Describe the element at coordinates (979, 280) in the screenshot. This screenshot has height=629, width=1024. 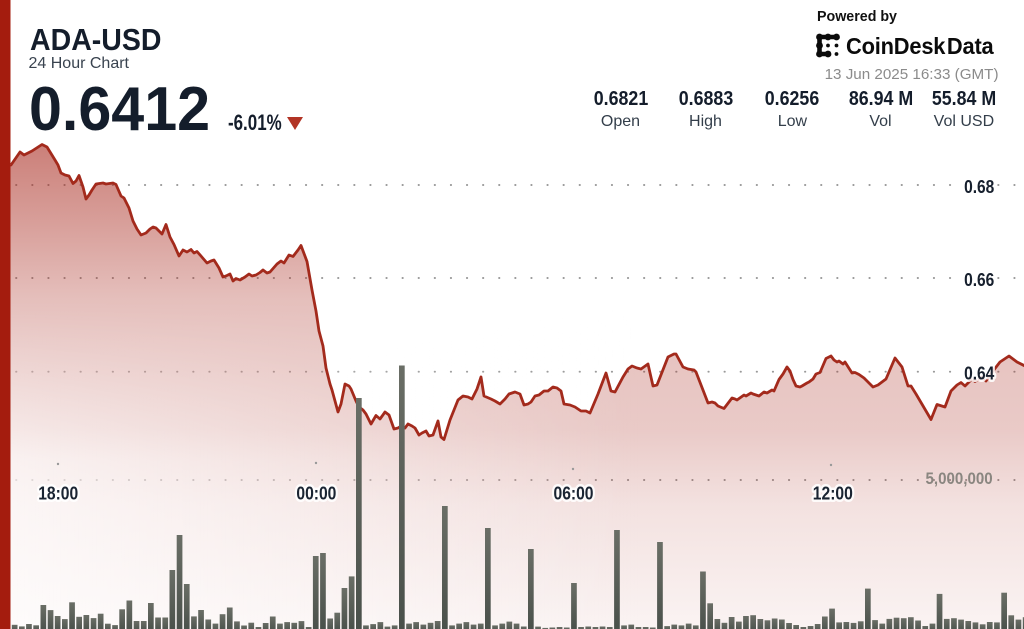
I see `svg-text: 0.66` at that location.